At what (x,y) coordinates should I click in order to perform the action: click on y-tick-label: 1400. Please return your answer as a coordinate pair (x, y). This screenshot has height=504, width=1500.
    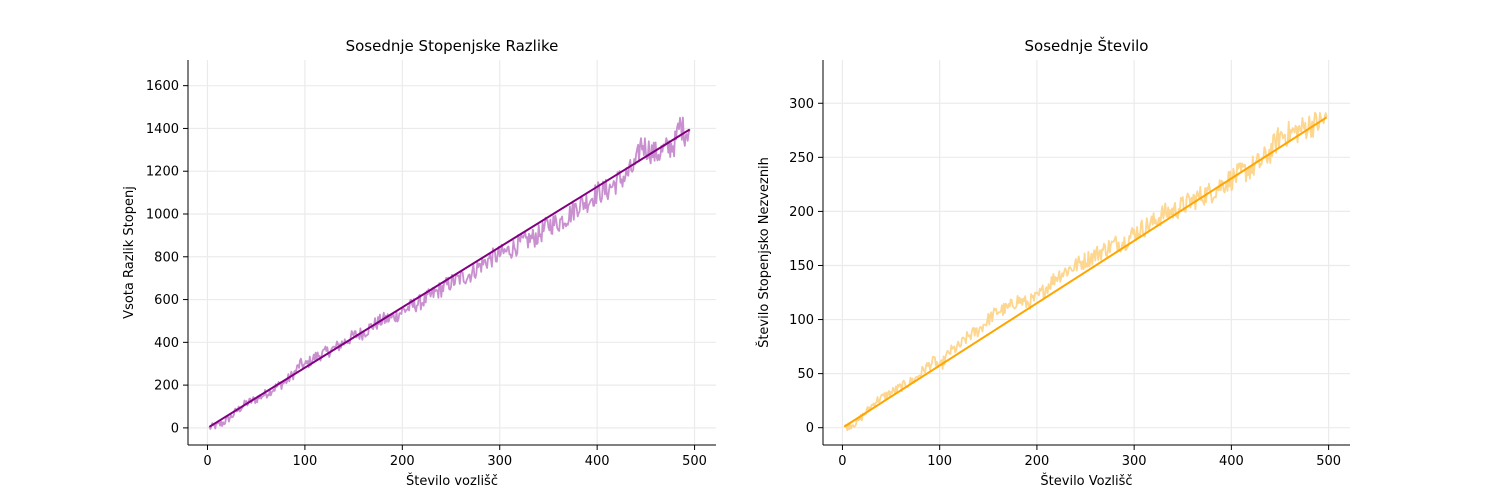
    Looking at the image, I should click on (162, 129).